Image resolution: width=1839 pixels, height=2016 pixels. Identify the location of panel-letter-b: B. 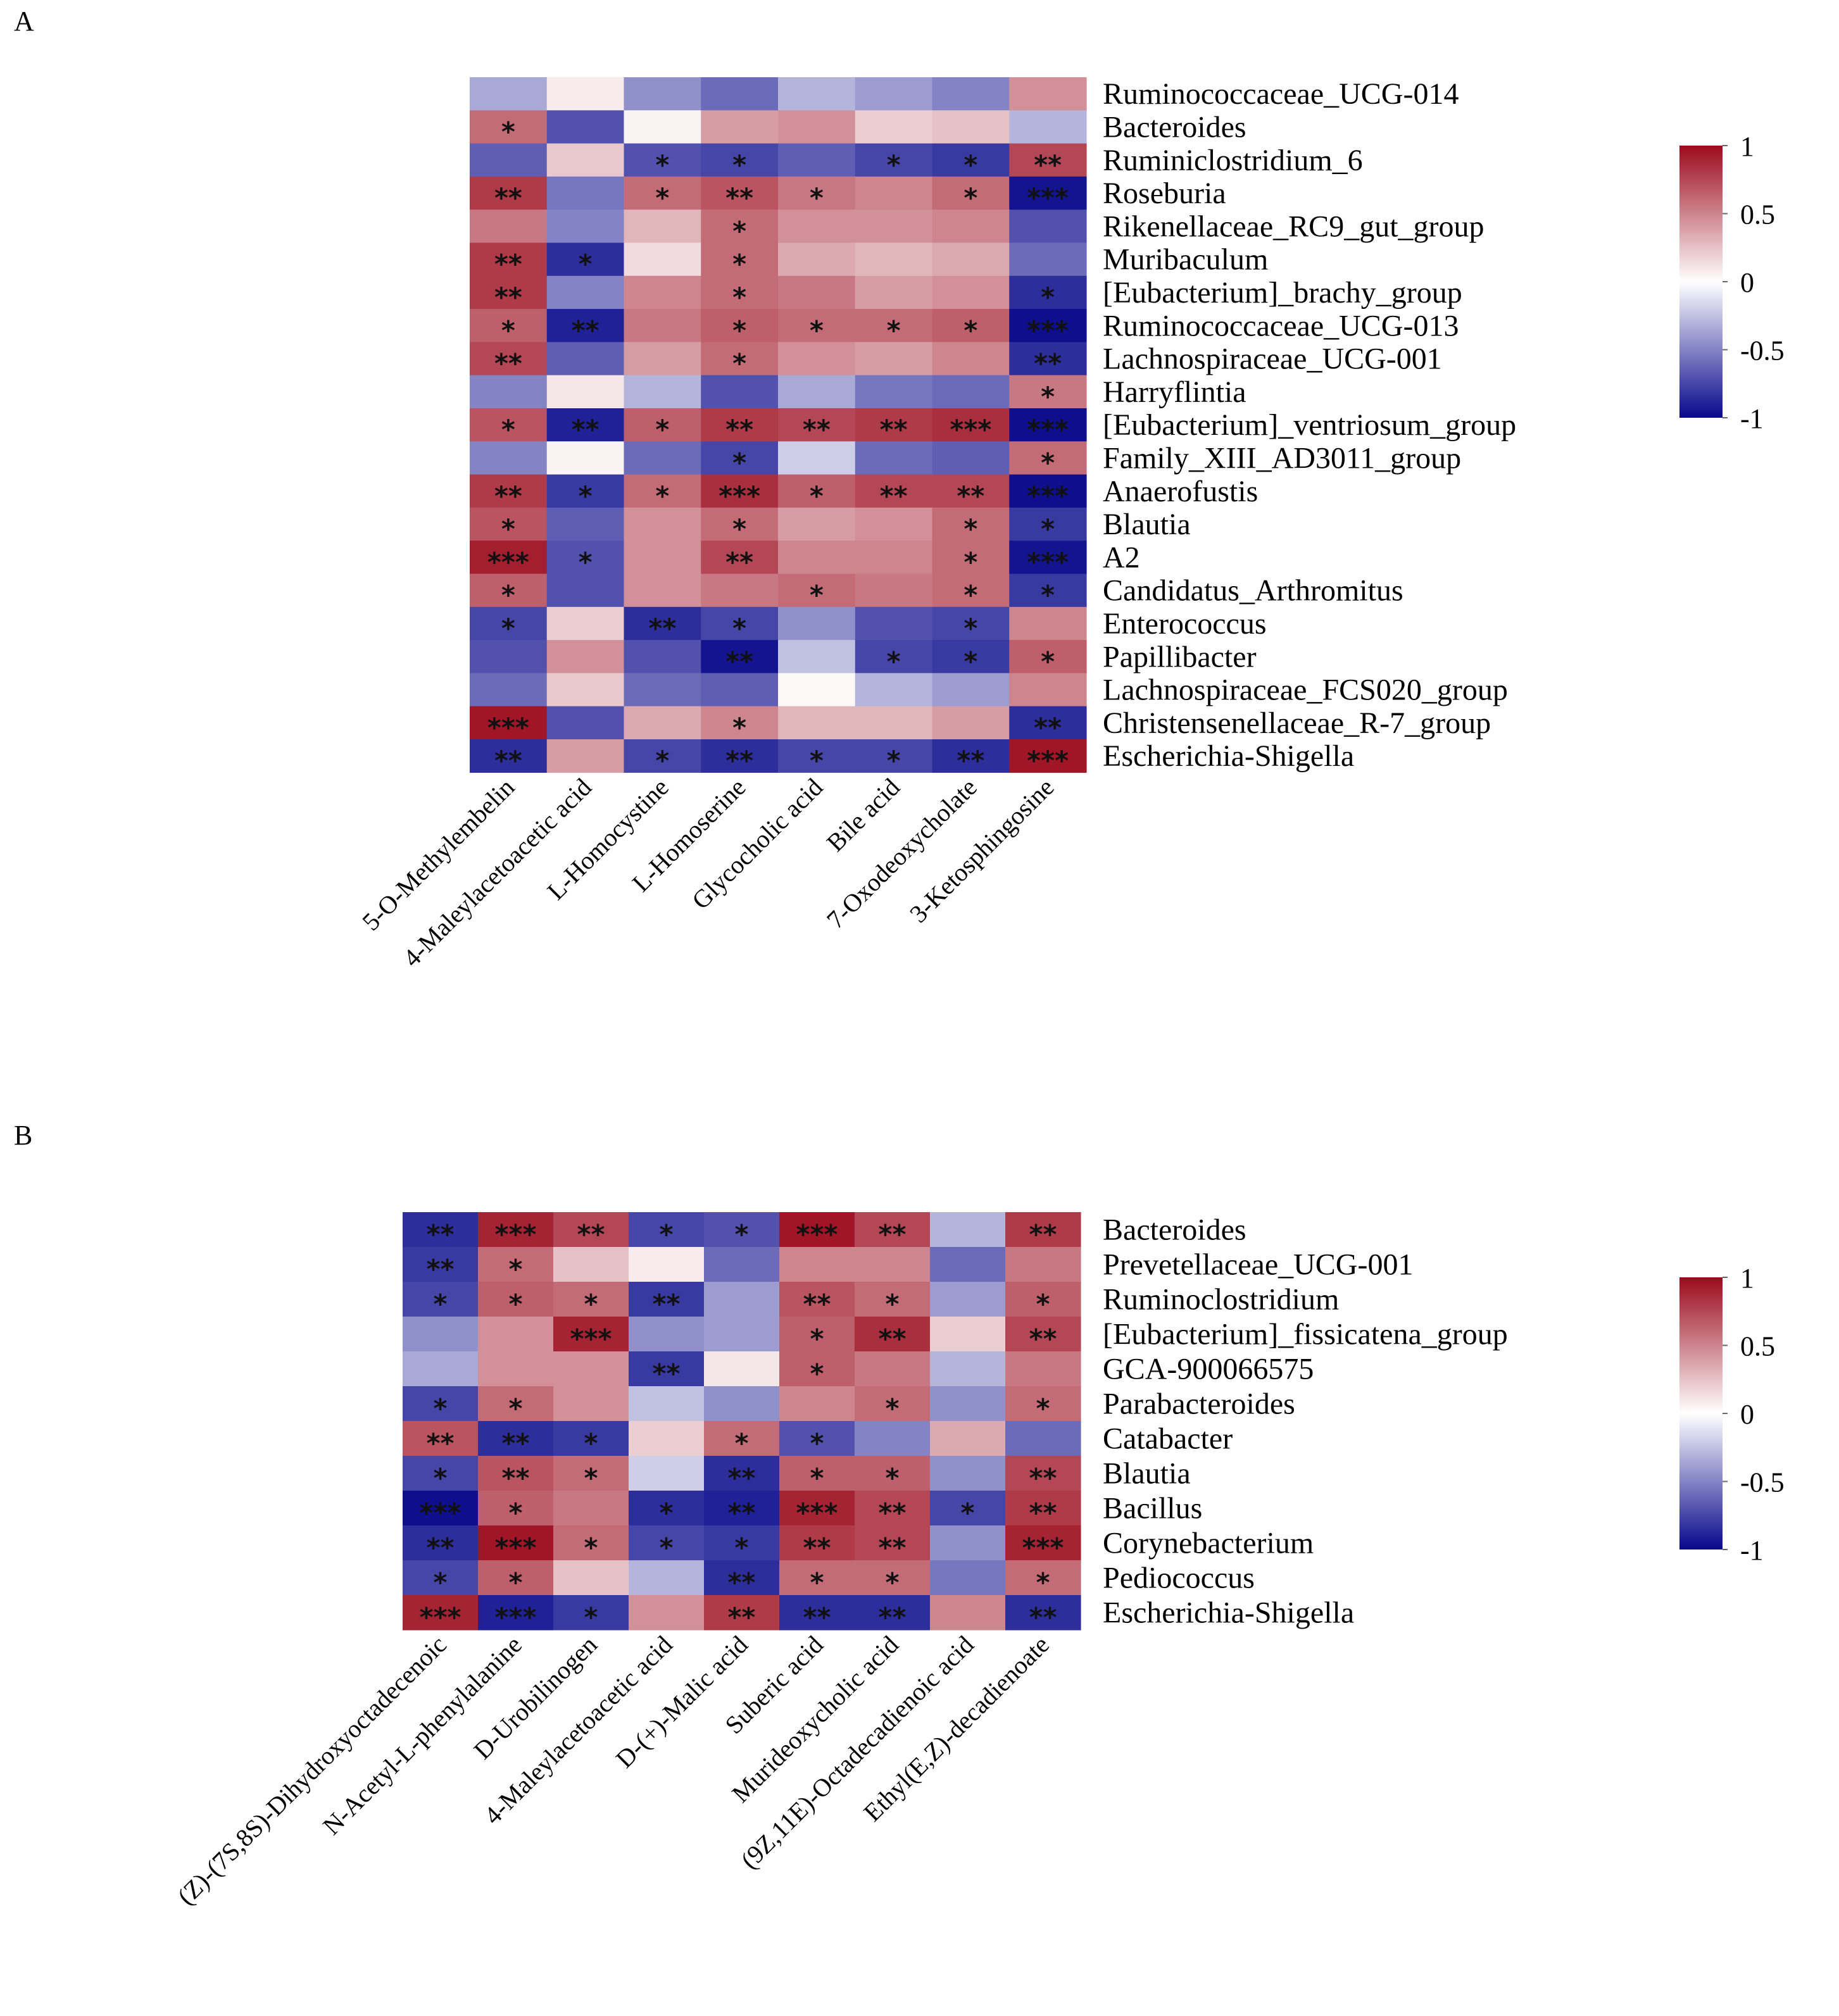
(23, 1135).